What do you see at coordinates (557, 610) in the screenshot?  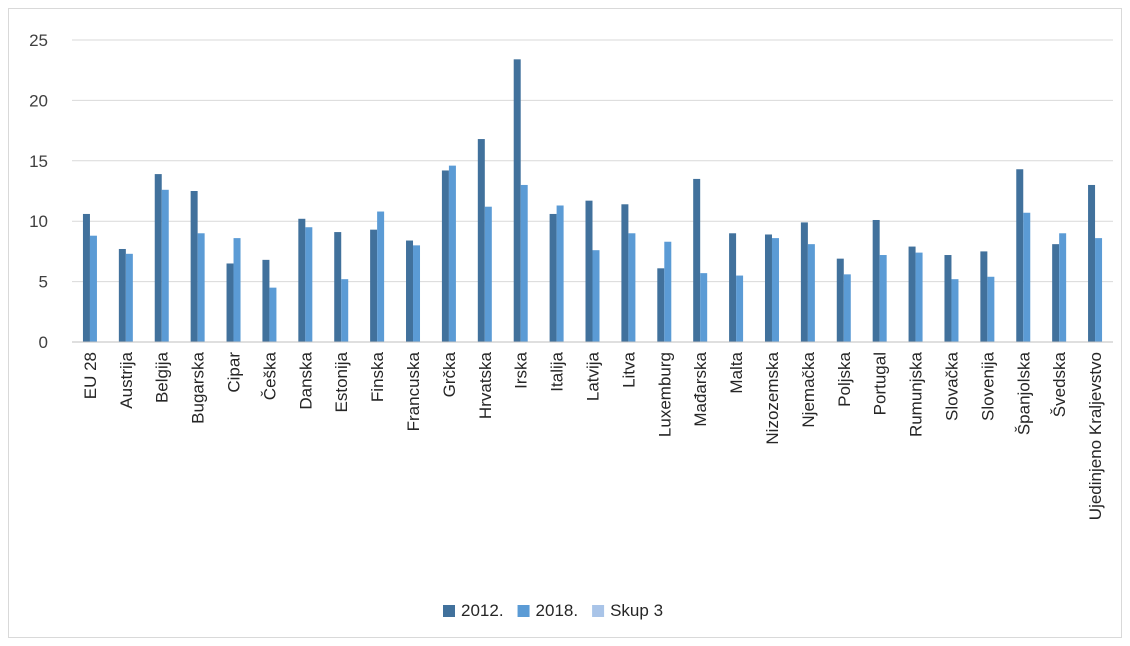 I see `legend-label: 2018.` at bounding box center [557, 610].